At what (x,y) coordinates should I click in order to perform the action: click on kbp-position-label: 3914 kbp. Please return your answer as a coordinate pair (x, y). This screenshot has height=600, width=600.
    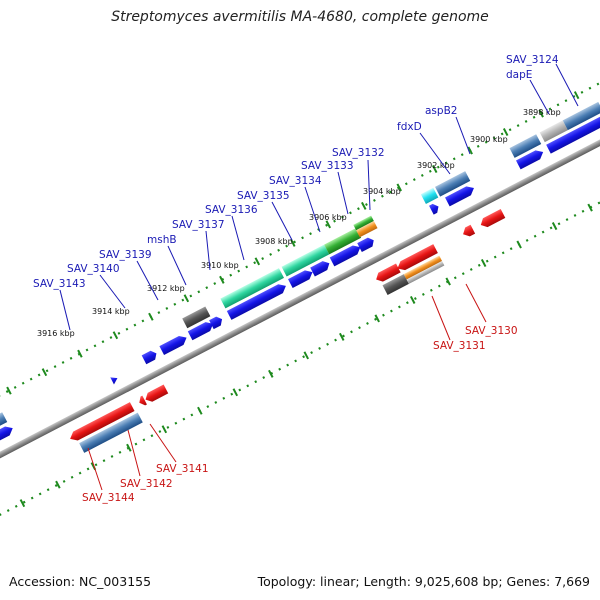
    Looking at the image, I should click on (111, 311).